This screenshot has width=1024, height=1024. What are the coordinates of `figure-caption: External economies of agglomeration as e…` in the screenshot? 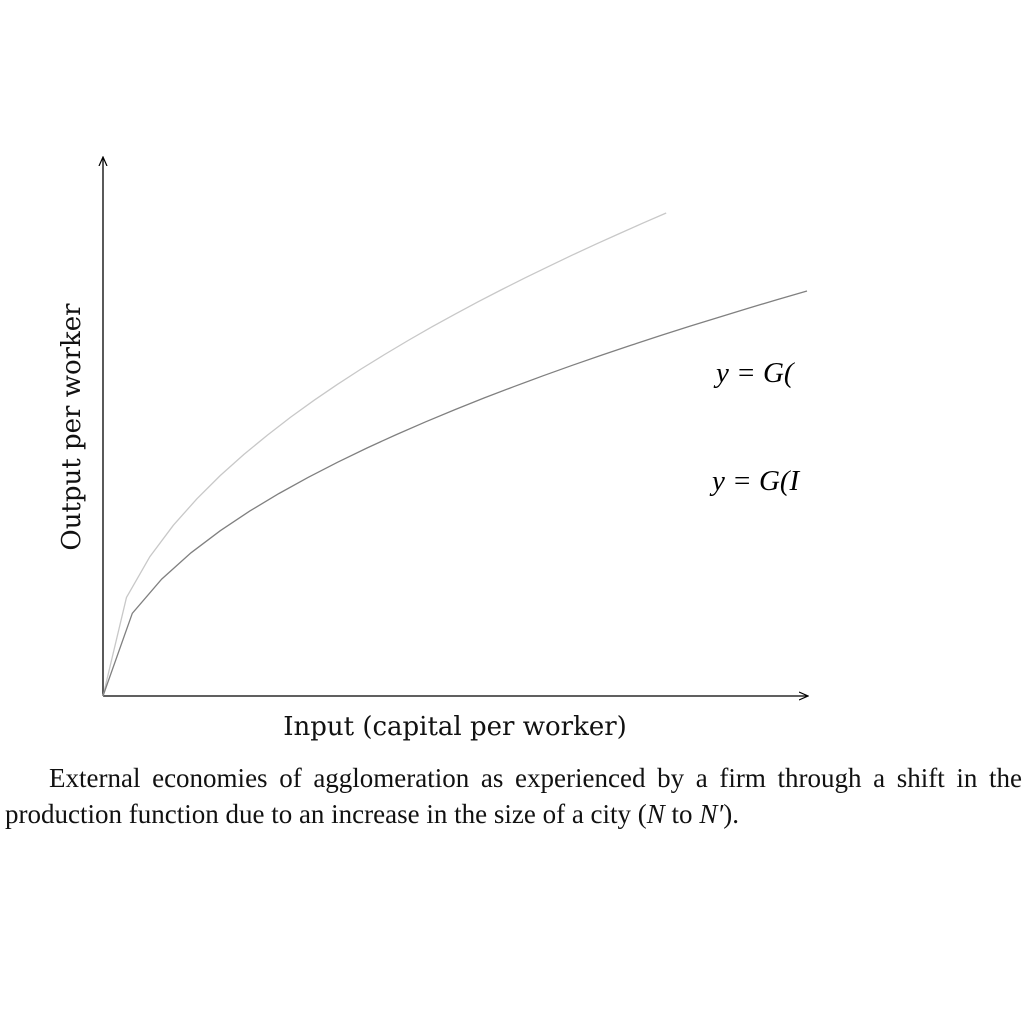 It's located at (513, 796).